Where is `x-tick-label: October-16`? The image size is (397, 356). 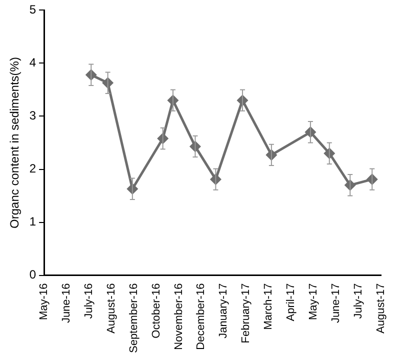
x-tick-label: October-16 is located at coordinates (156, 310).